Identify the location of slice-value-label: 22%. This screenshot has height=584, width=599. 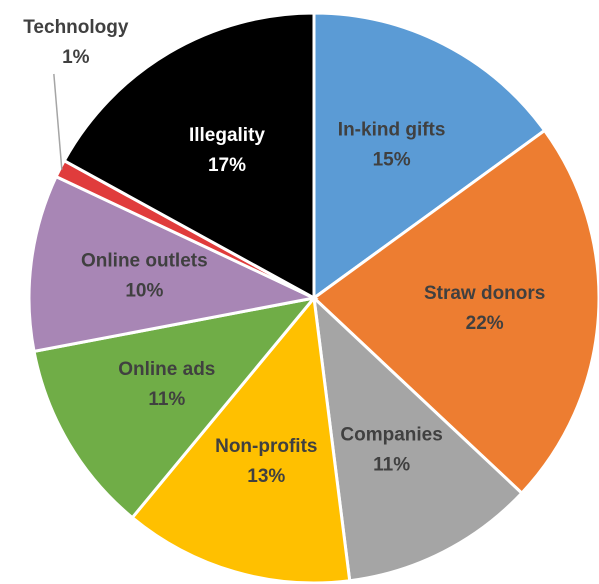
(485, 323).